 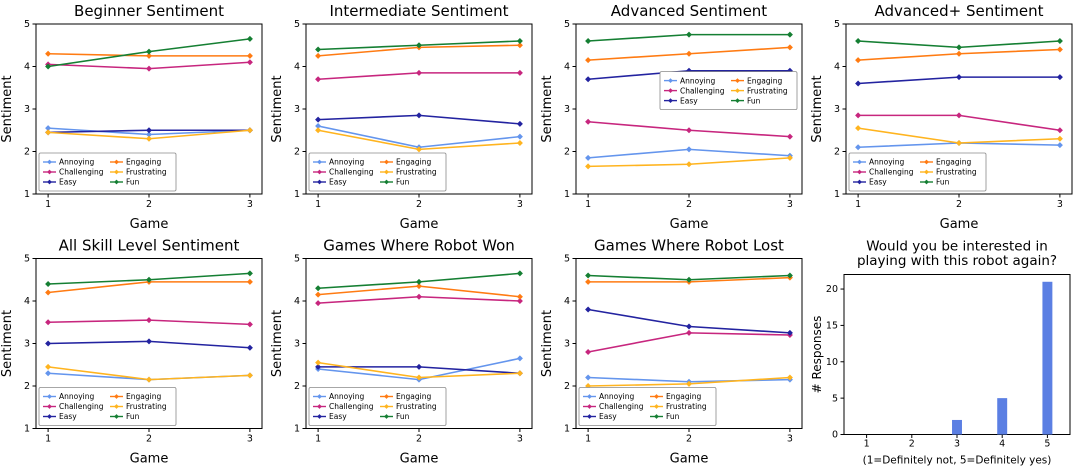 What do you see at coordinates (107, 406) in the screenshot?
I see `legend-box` at bounding box center [107, 406].